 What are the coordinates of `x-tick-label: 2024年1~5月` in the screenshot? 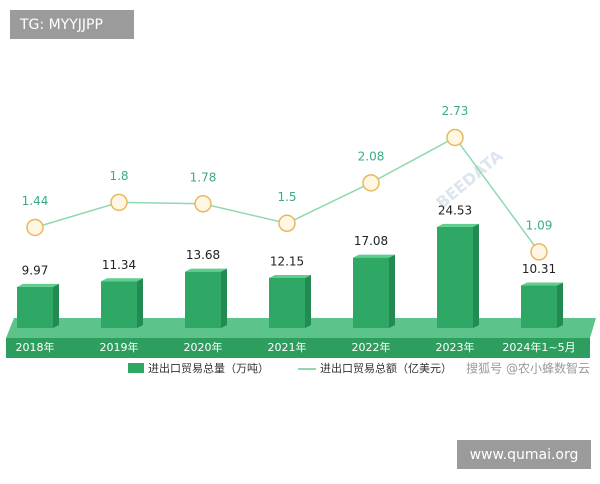 It's located at (538, 347).